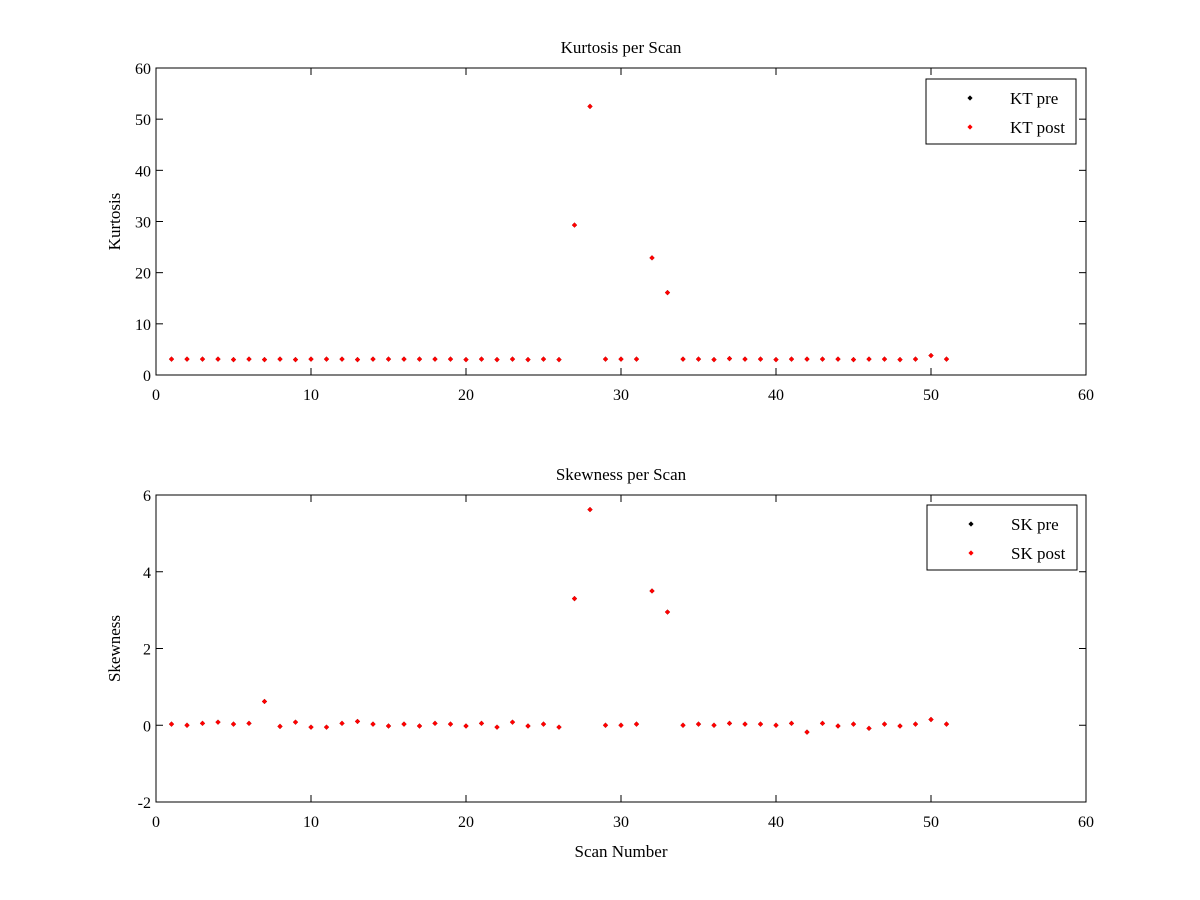  I want to click on kurtosis-legend-marker, so click(970, 127).